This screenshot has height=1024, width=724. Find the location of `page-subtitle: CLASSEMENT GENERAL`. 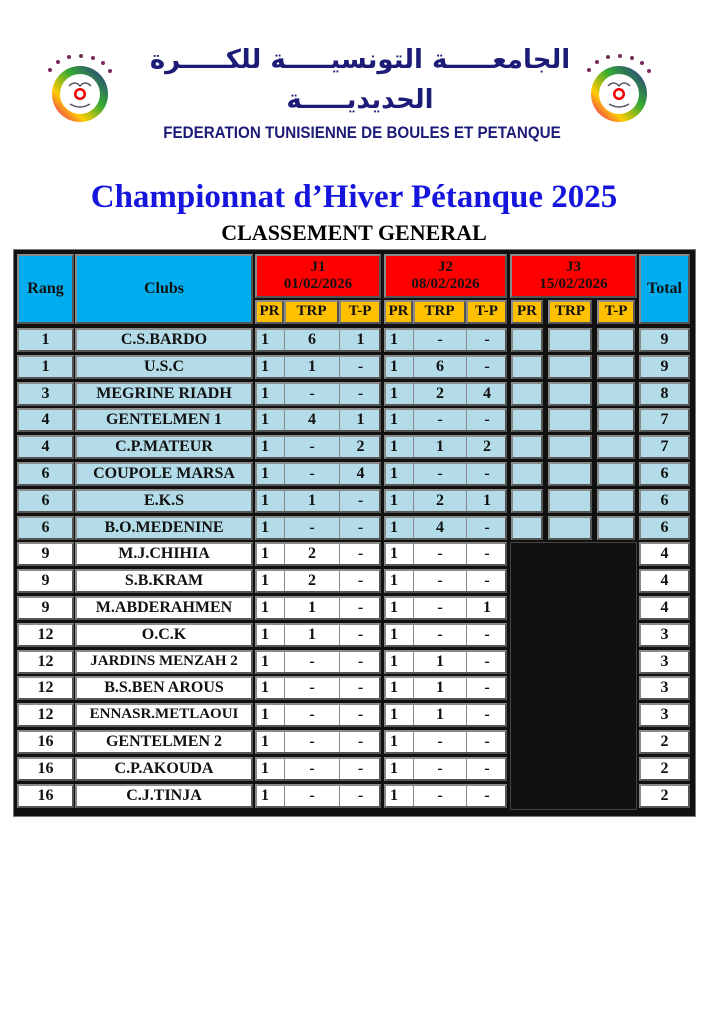

page-subtitle: CLASSEMENT GENERAL is located at coordinates (354, 232).